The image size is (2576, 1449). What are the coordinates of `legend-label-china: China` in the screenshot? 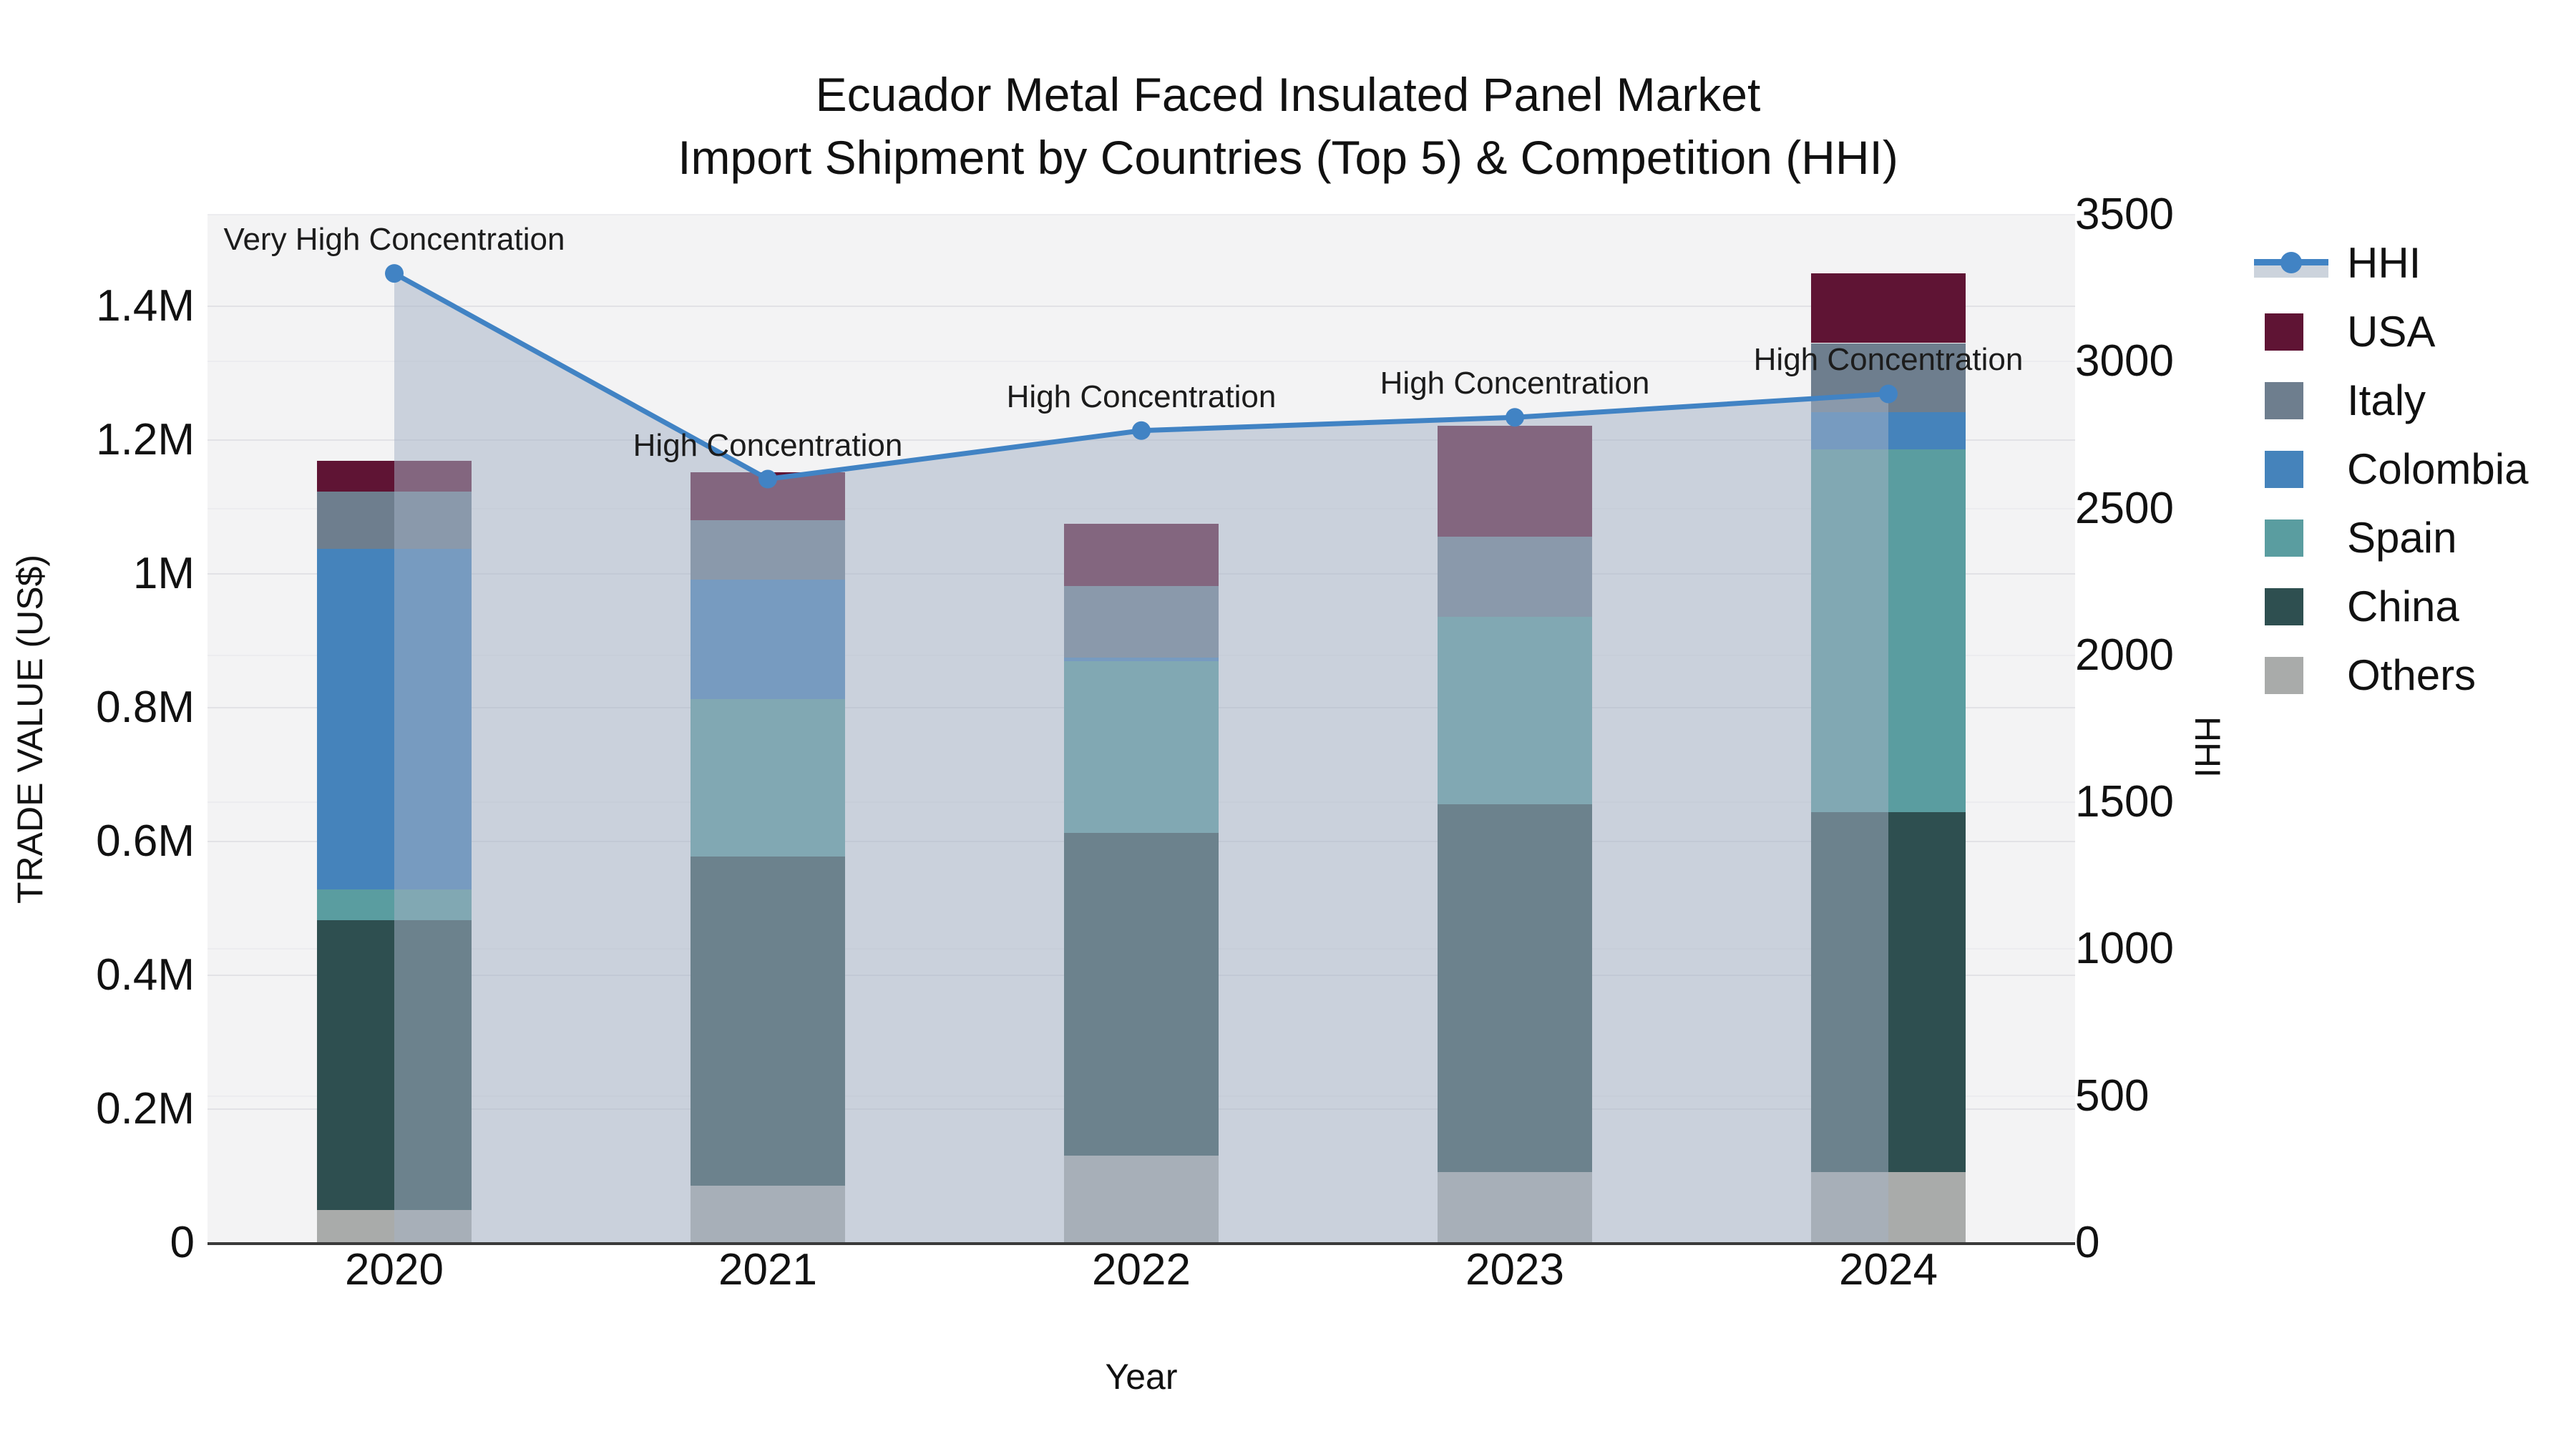 It's located at (2403, 606).